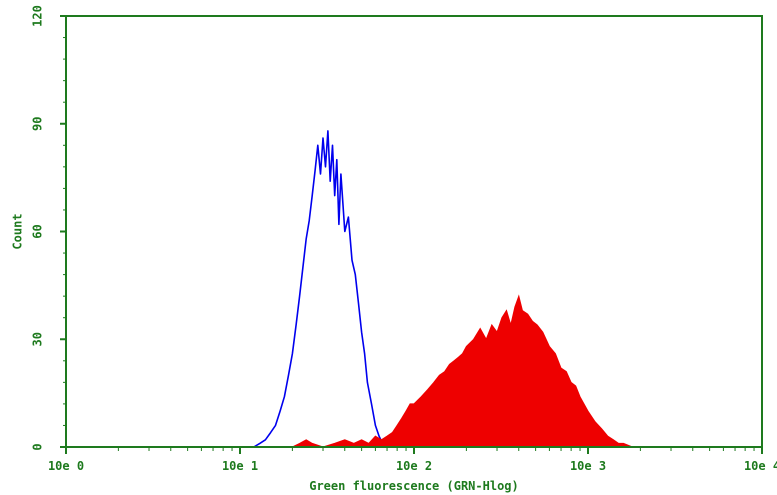 This screenshot has width=777, height=495. What do you see at coordinates (38, 16) in the screenshot?
I see `y-tick-label: 120` at bounding box center [38, 16].